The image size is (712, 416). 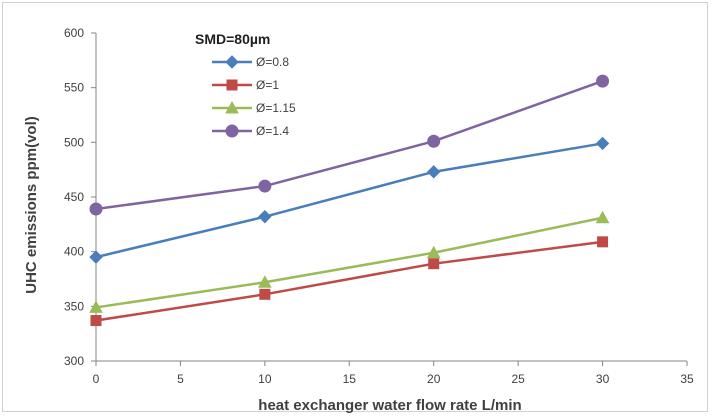 I want to click on y-tick-label: 450, so click(x=74, y=197).